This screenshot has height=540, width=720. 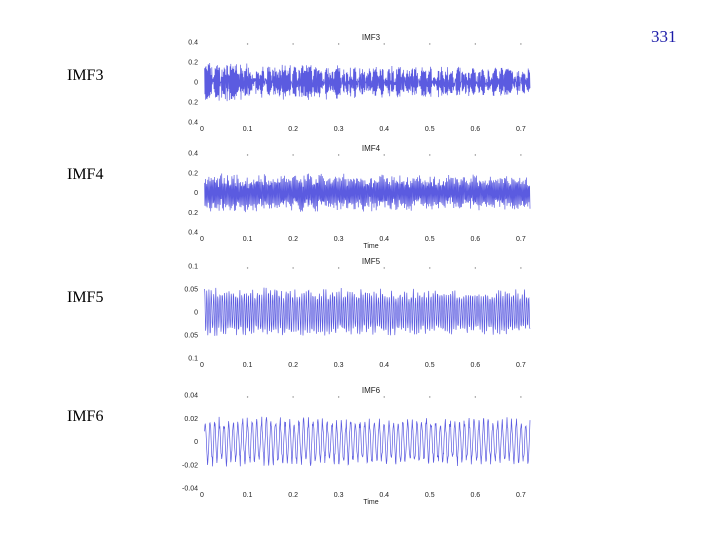 What do you see at coordinates (475, 495) in the screenshot?
I see `imf6-x-tick-label: 0.6` at bounding box center [475, 495].